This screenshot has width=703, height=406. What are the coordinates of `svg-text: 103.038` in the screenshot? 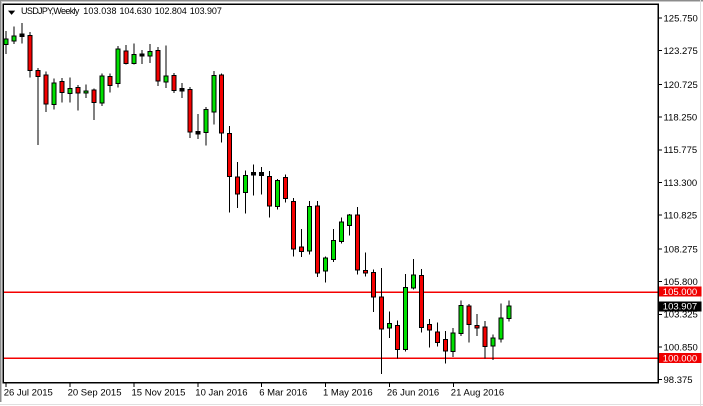 It's located at (99, 11).